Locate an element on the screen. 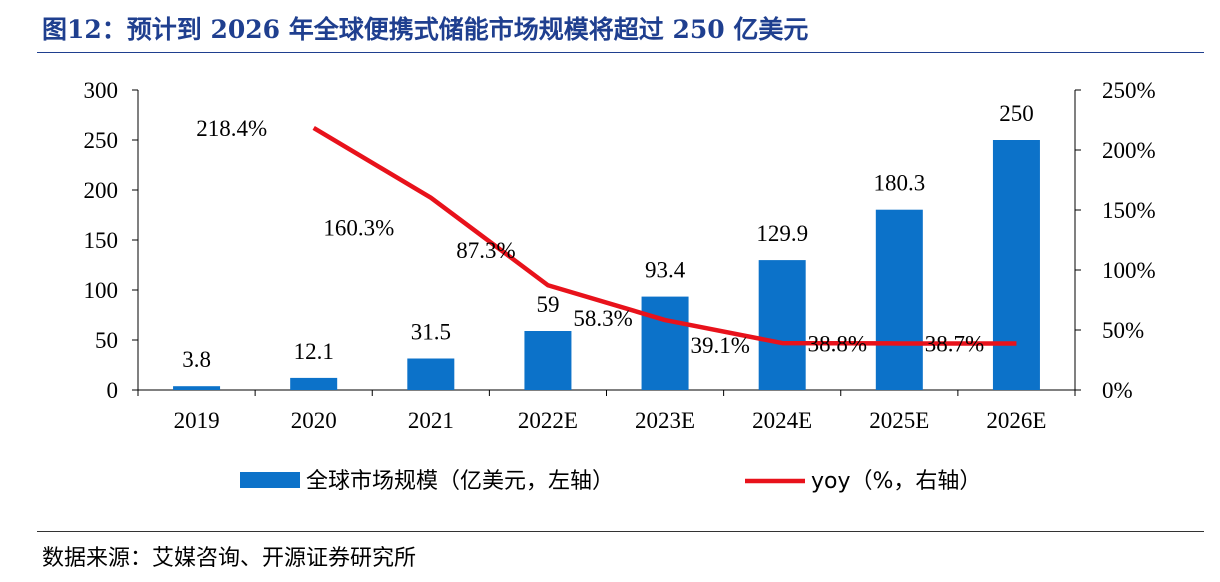 The image size is (1220, 582). bar-2026E is located at coordinates (1016, 265).